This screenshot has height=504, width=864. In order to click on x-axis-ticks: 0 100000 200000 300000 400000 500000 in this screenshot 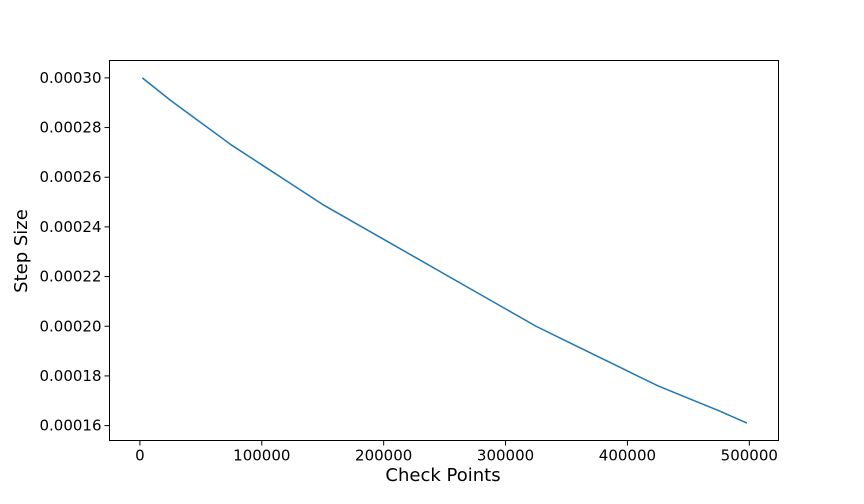, I will do `click(456, 452)`.